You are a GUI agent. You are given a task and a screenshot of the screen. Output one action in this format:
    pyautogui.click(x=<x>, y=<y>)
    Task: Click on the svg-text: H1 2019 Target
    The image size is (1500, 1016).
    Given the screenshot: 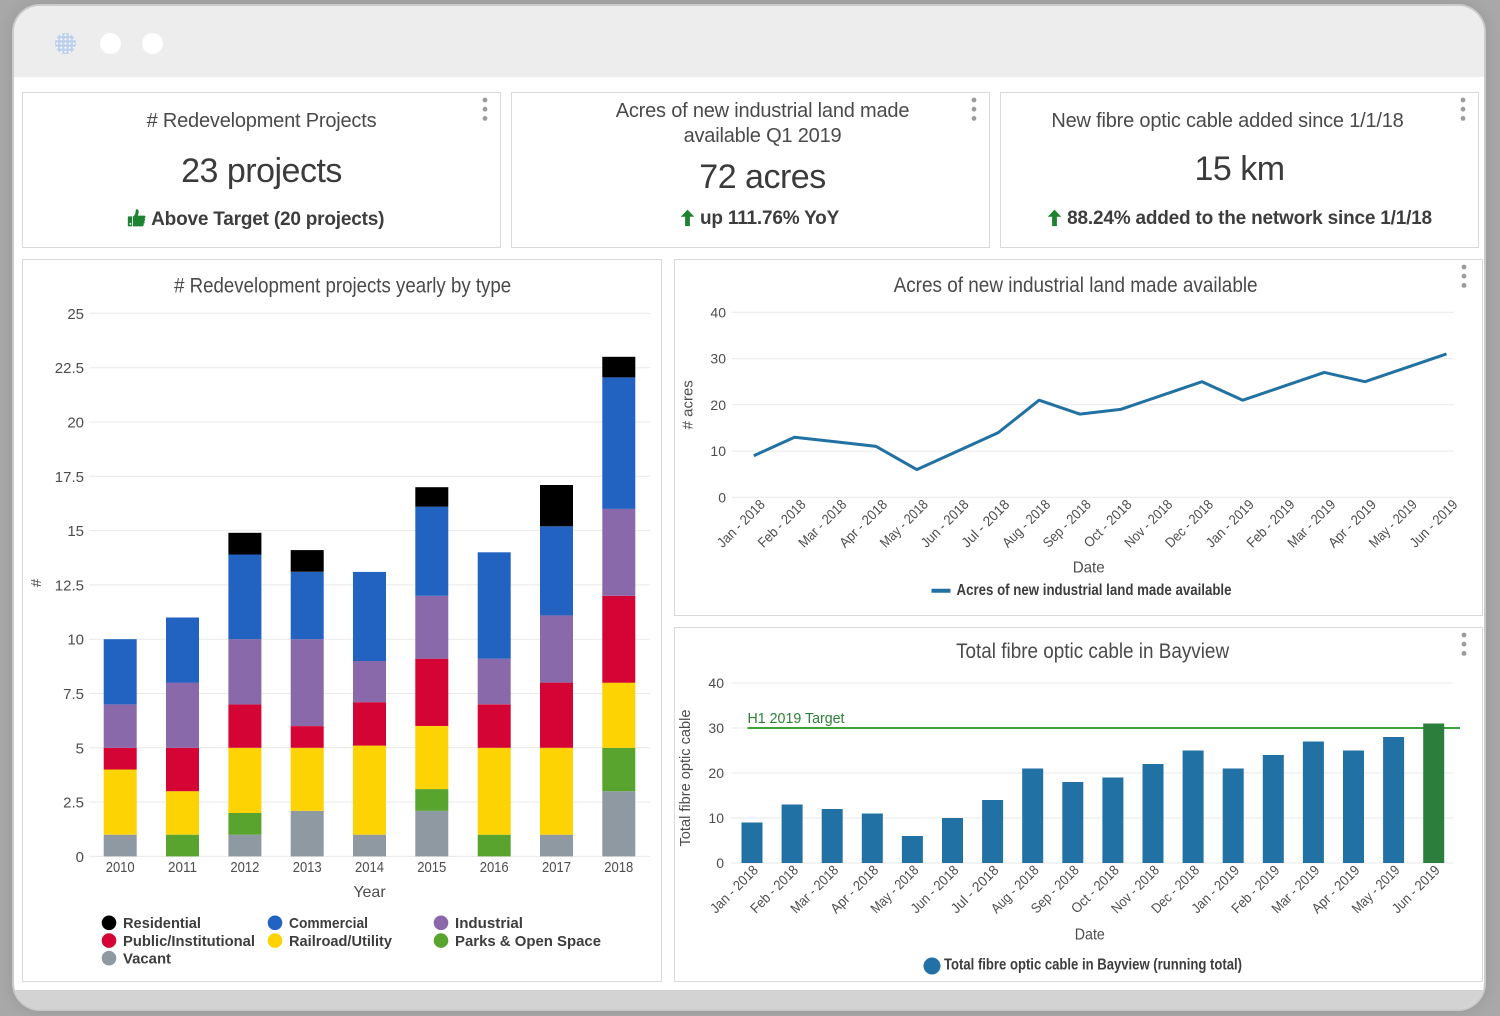 What is the action you would take?
    pyautogui.click(x=797, y=718)
    